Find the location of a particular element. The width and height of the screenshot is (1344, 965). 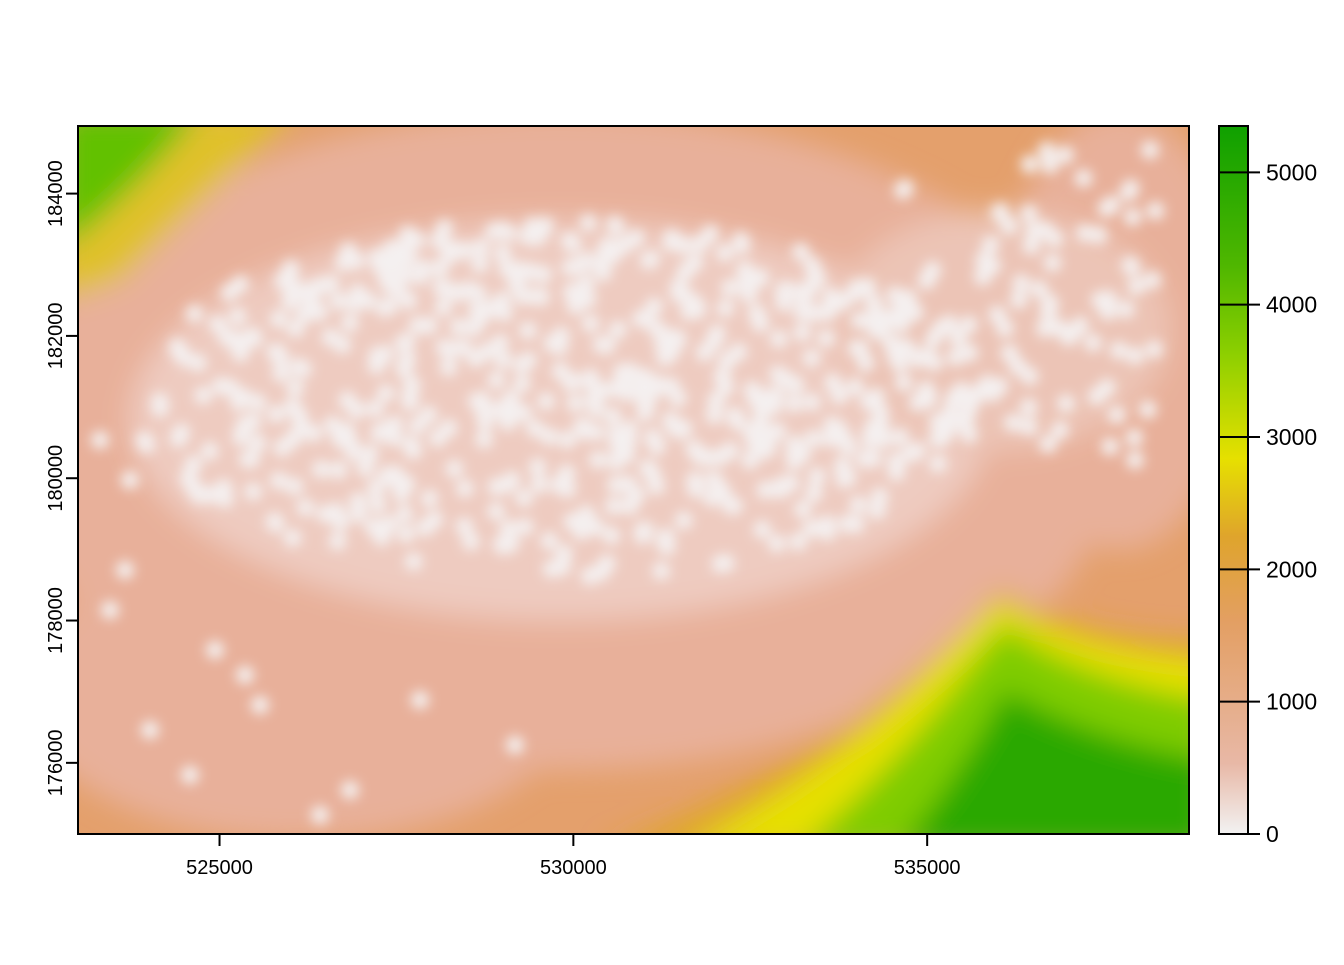

y-tick-label: 184000 is located at coordinates (56, 193).